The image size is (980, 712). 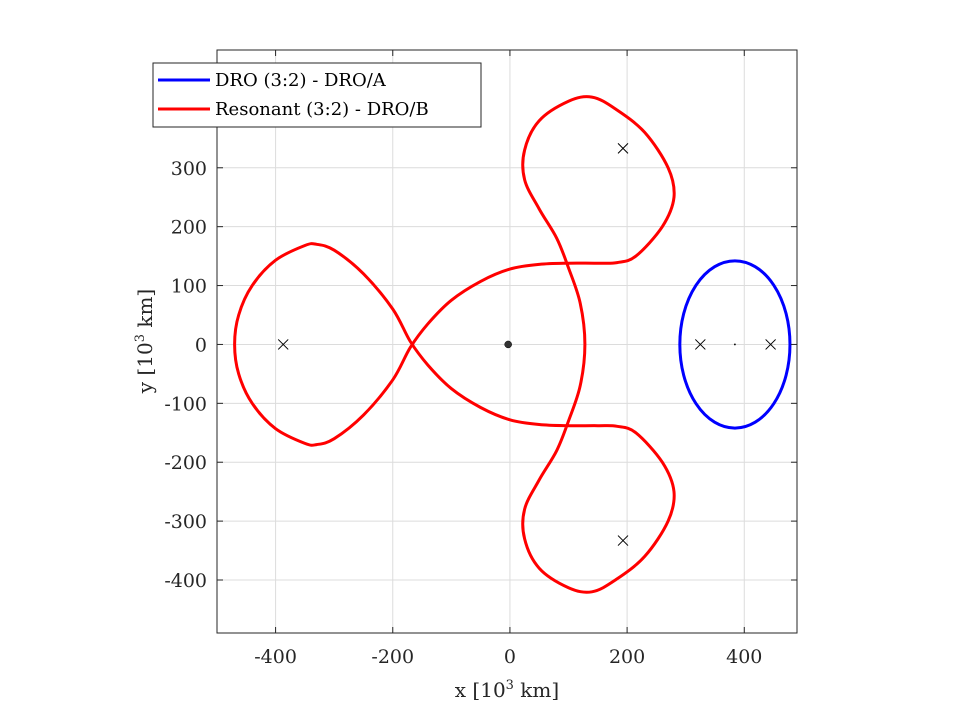 I want to click on y-tick-label: -300, so click(x=185, y=522).